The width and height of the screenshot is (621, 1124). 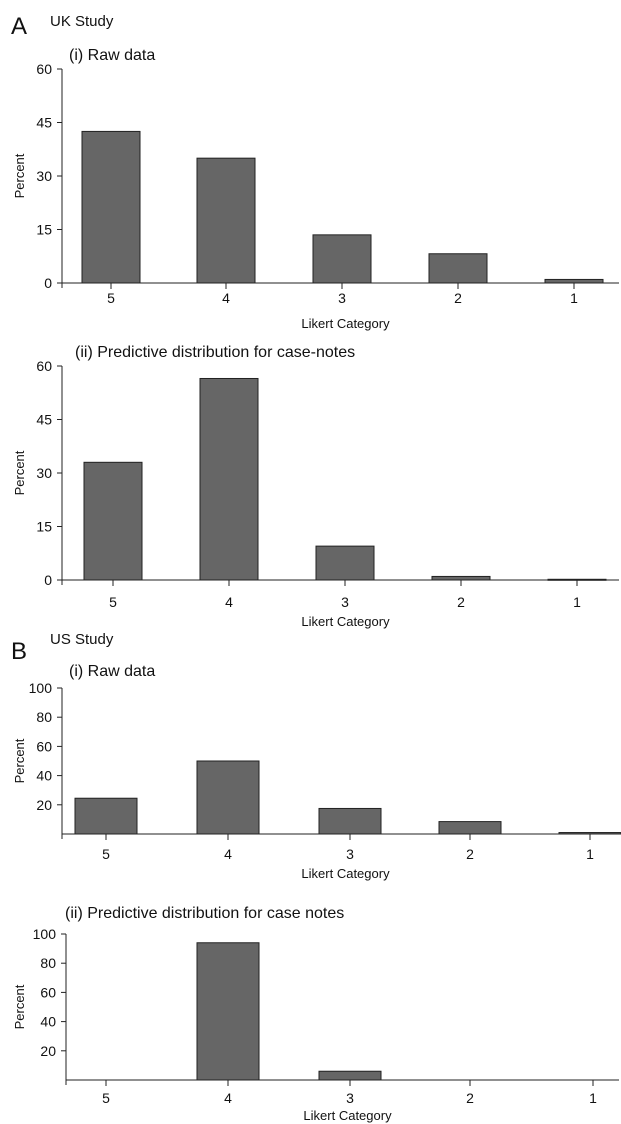 I want to click on panel-b: B US Study, so click(x=62, y=648).